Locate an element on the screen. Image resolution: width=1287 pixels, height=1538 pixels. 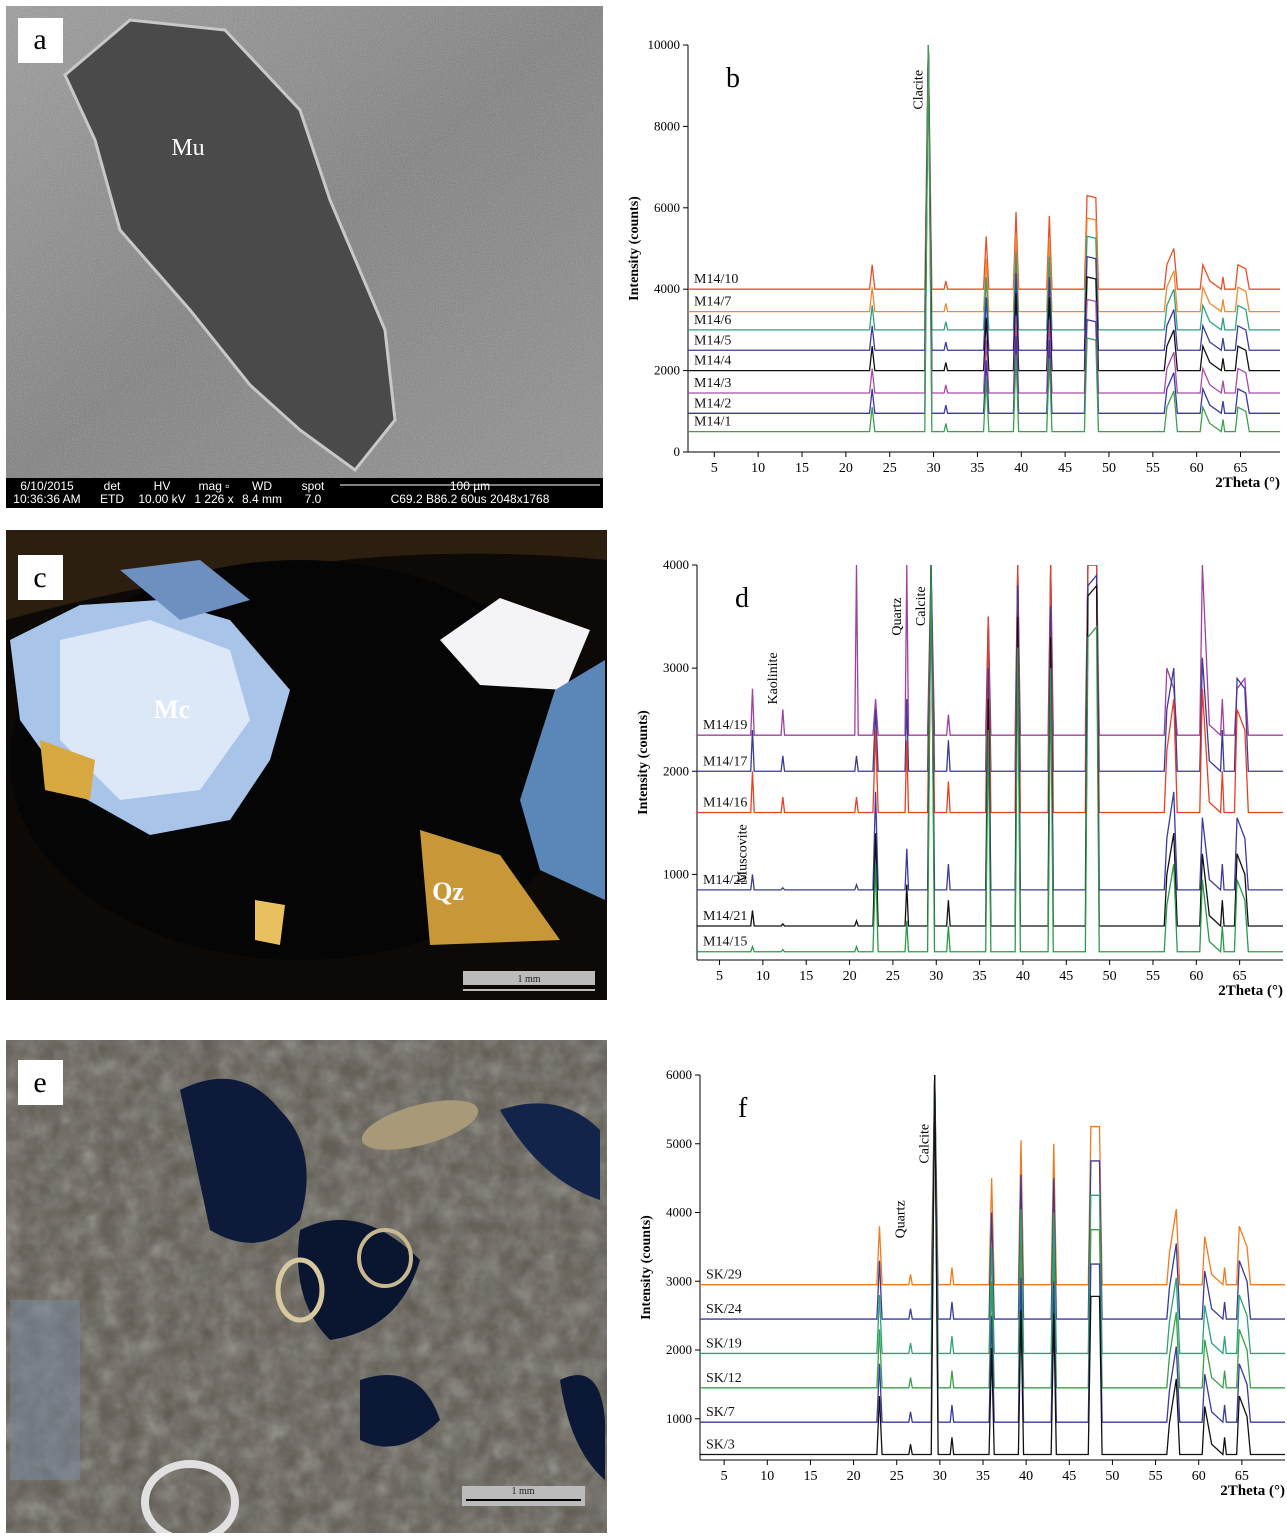
y-tick-label: 3000 is located at coordinates (679, 1280).